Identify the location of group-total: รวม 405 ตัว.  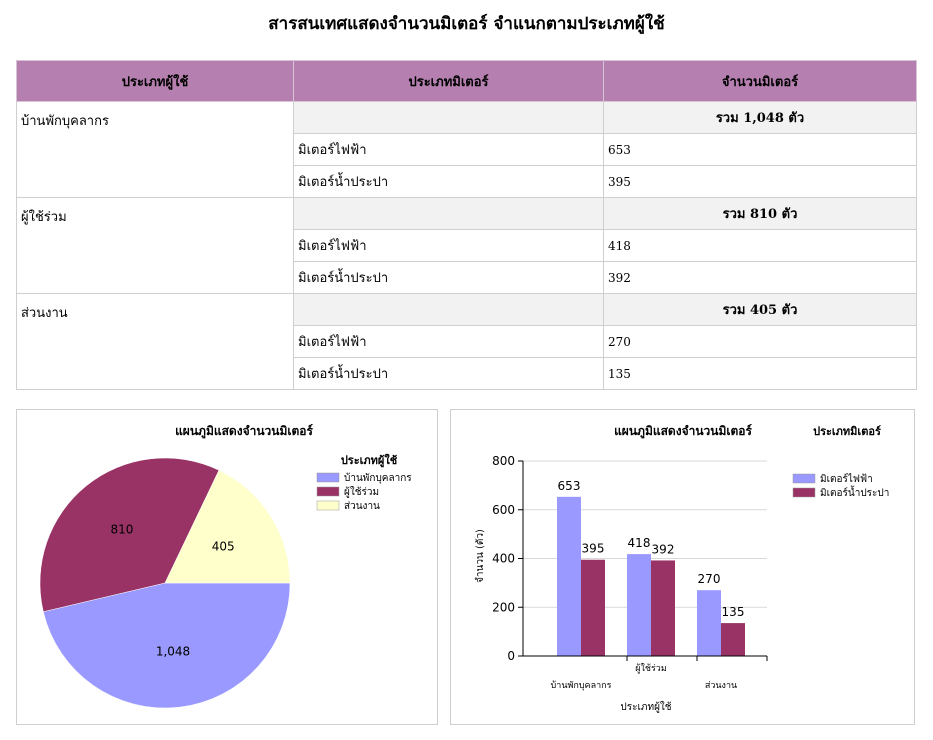
(760, 309).